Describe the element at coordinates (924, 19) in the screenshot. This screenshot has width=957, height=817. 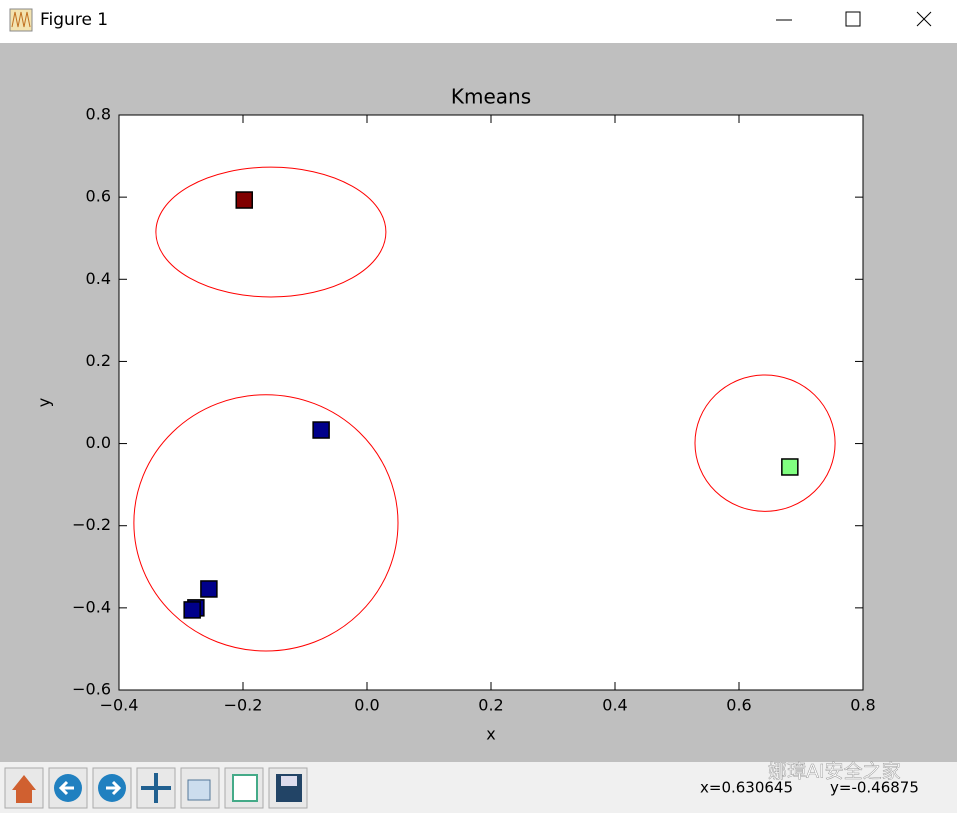
I see `close-button` at that location.